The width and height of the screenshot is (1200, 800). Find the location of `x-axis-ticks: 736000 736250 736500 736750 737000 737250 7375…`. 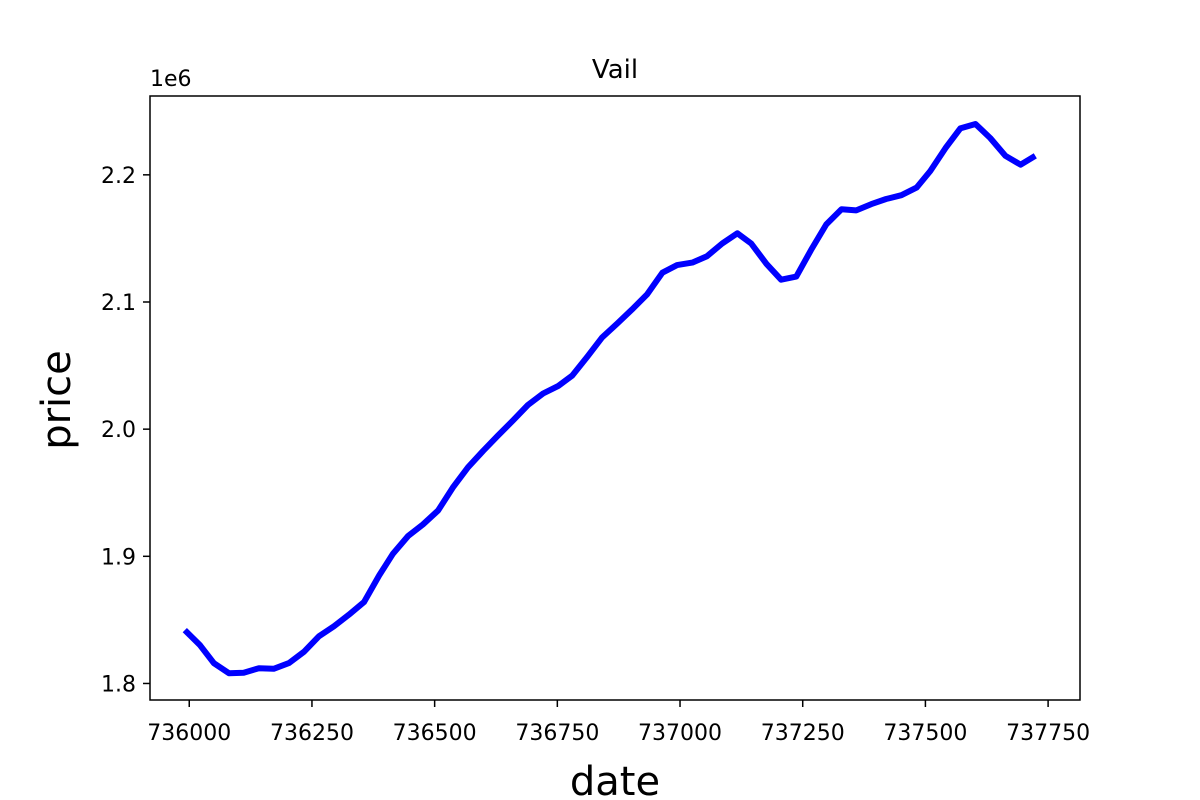

x-axis-ticks: 736000 736250 736500 736750 737000 737250 7375… is located at coordinates (618, 723).